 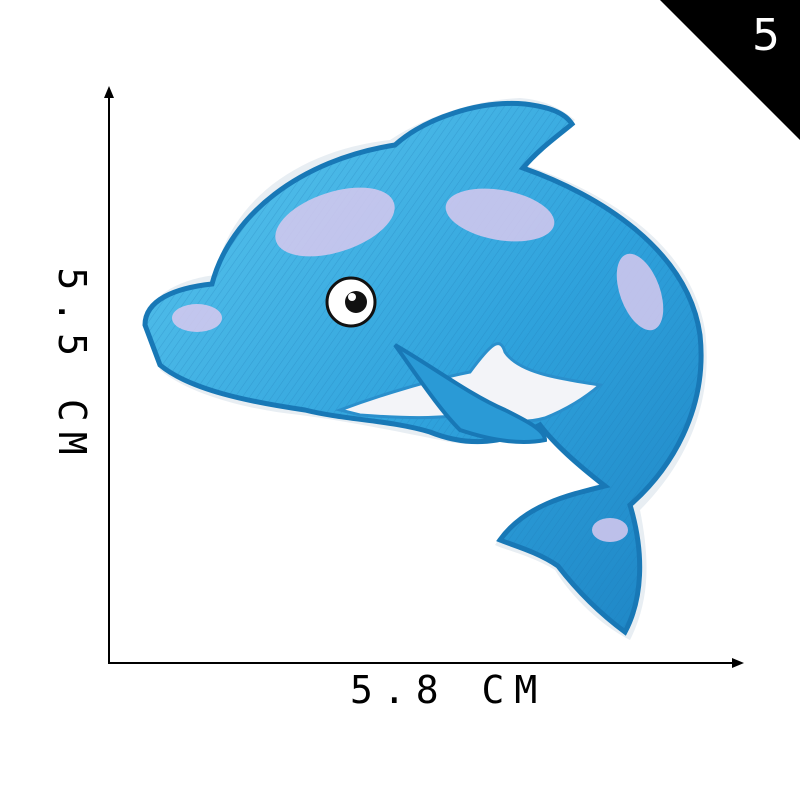 I want to click on badge-number: 5, so click(x=766, y=35).